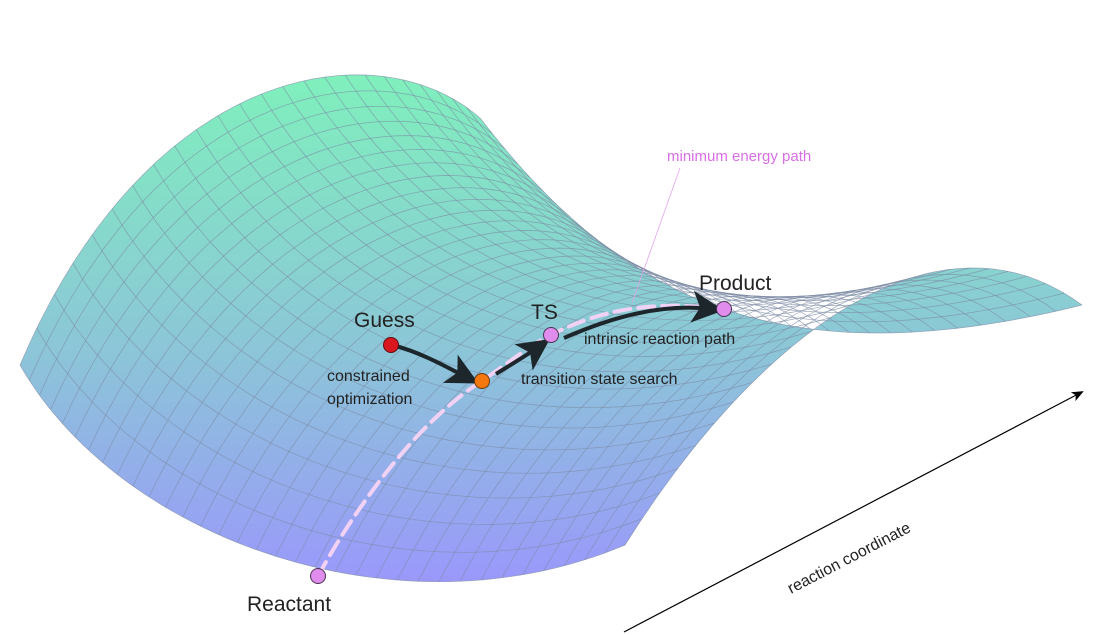 Image resolution: width=1096 pixels, height=635 pixels. What do you see at coordinates (599, 379) in the screenshot?
I see `transition-state-search-label: transition state search` at bounding box center [599, 379].